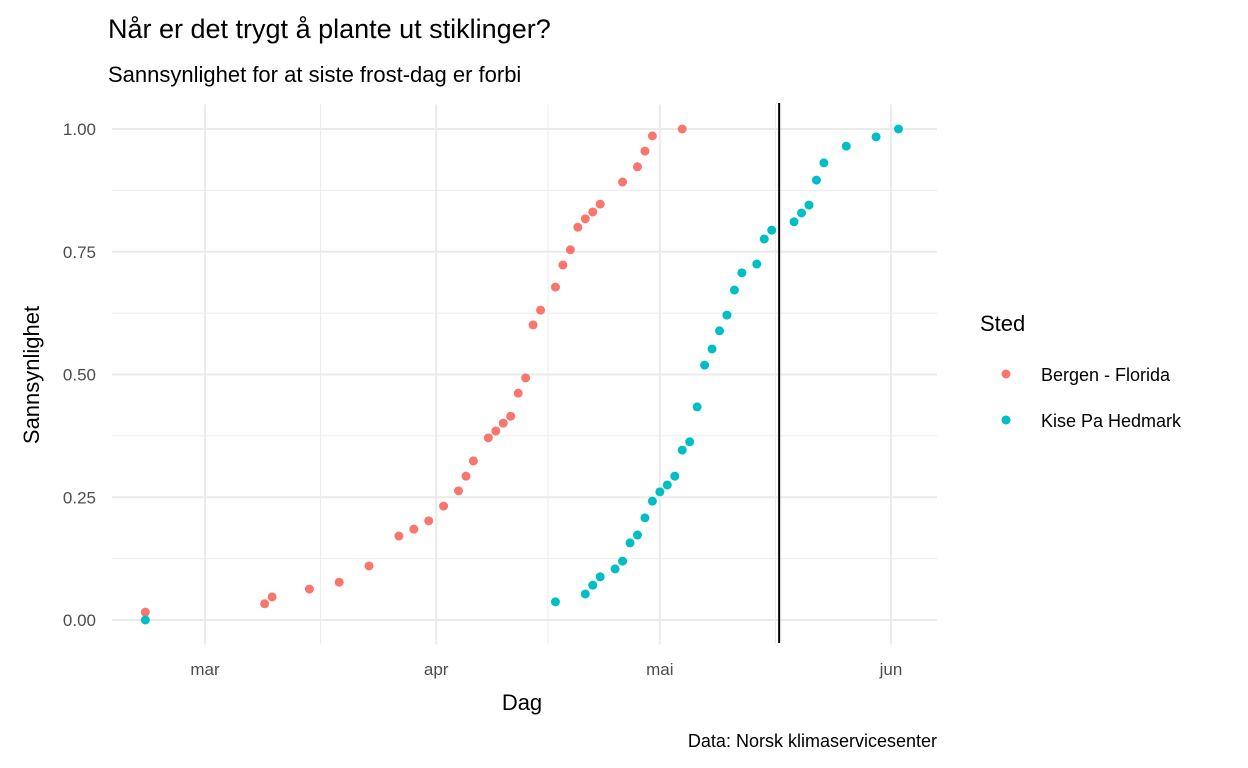 This screenshot has width=1248, height=768. What do you see at coordinates (1111, 421) in the screenshot?
I see `legend-label-kise: Kise Pa Hedmark` at bounding box center [1111, 421].